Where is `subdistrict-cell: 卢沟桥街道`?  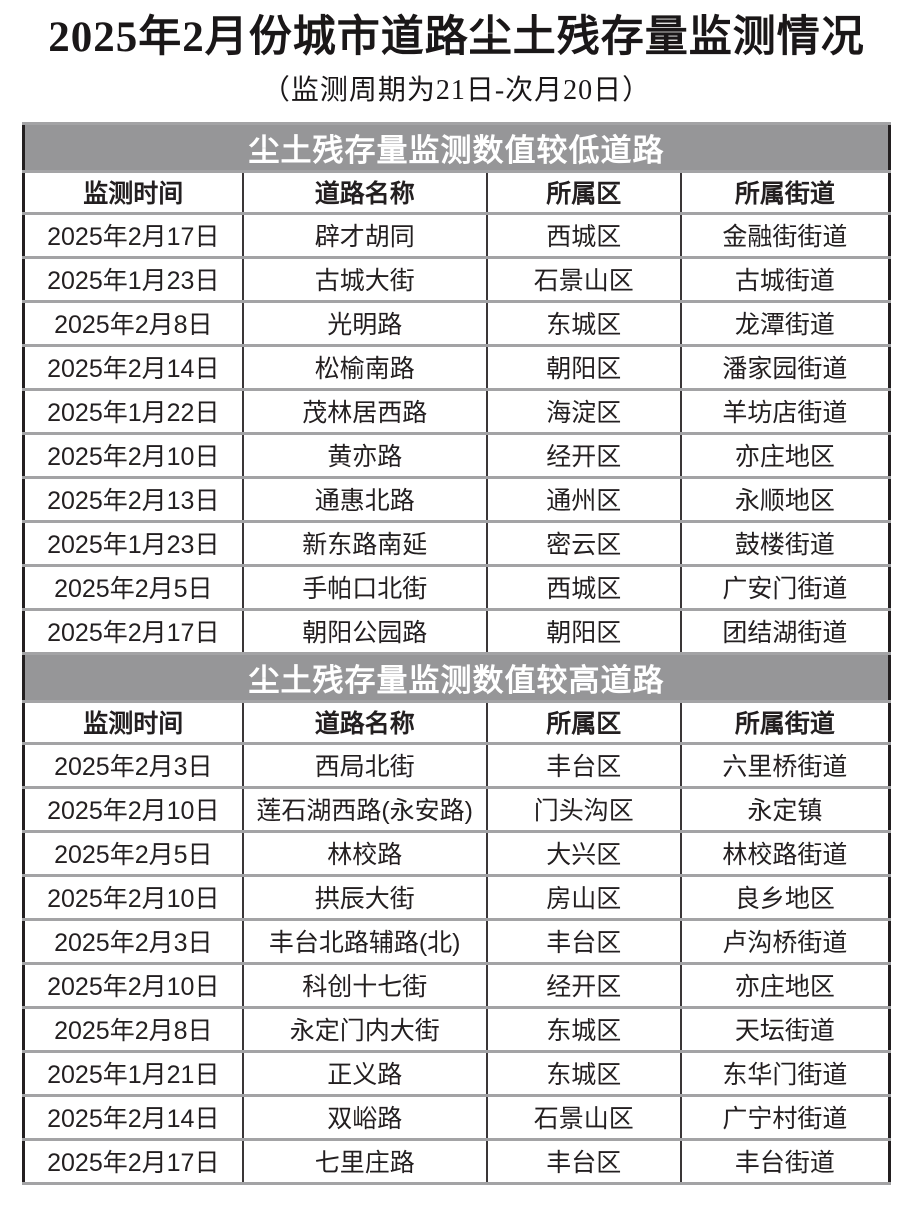
subdistrict-cell: 卢沟桥街道 is located at coordinates (785, 941).